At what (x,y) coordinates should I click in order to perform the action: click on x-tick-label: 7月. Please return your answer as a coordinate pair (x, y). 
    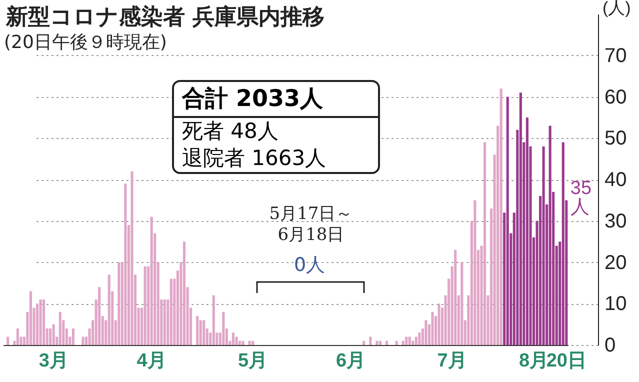
    Looking at the image, I should click on (452, 361).